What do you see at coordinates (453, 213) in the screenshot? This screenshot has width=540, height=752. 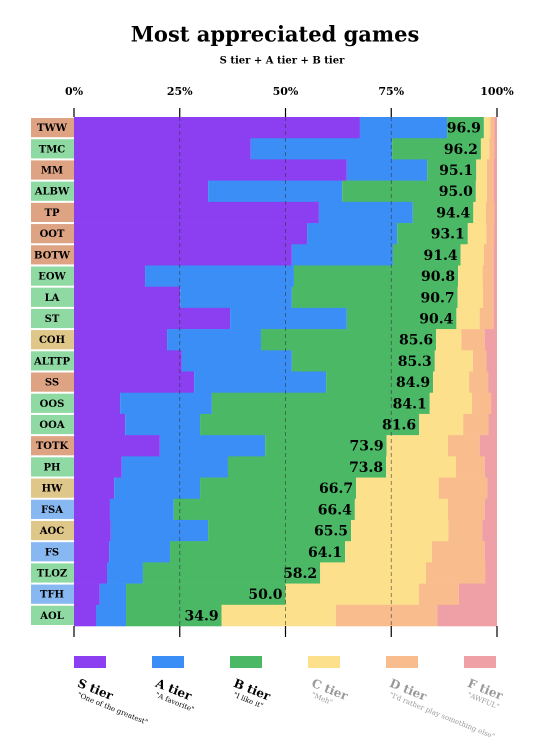 I see `total-label: 94.4` at bounding box center [453, 213].